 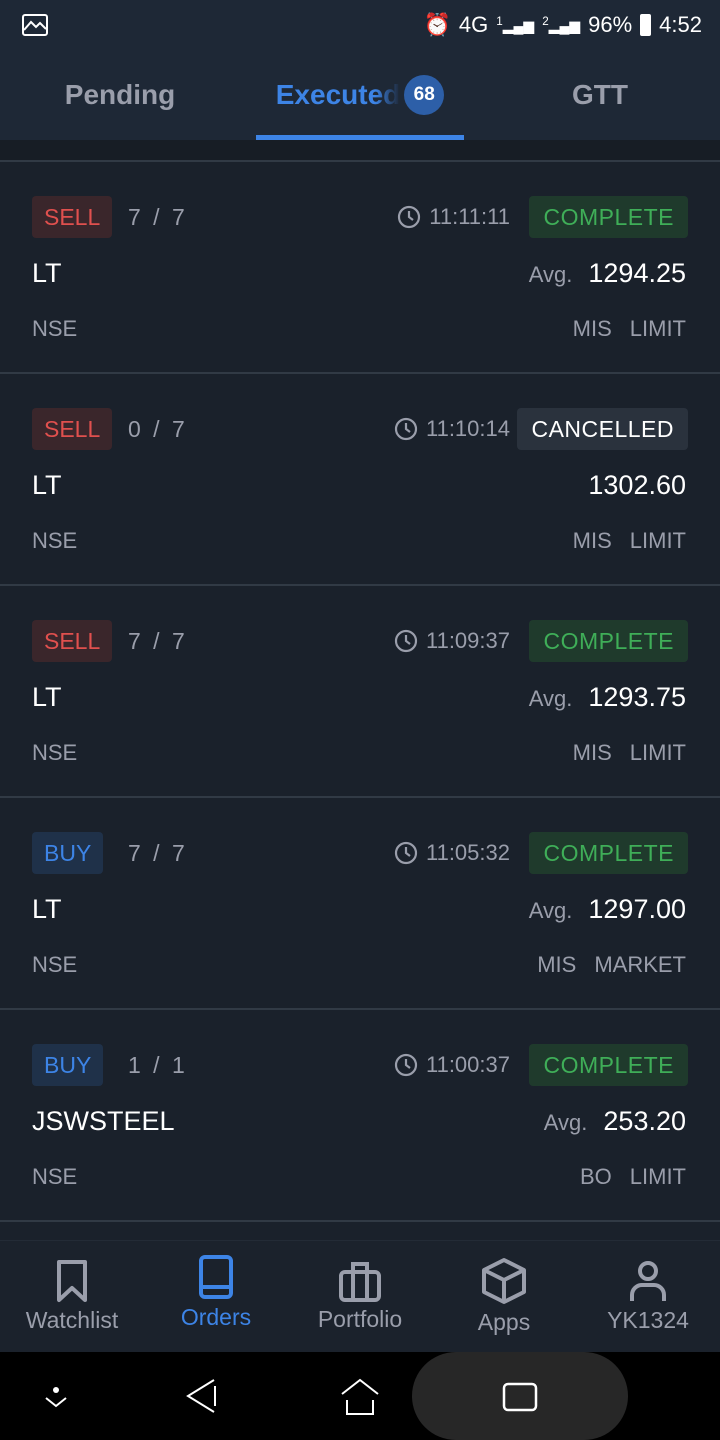 I want to click on status-bar: ⏰ 4G 1▂▄▆ 2▂▄▆ 96% 4:52, so click(x=360, y=25).